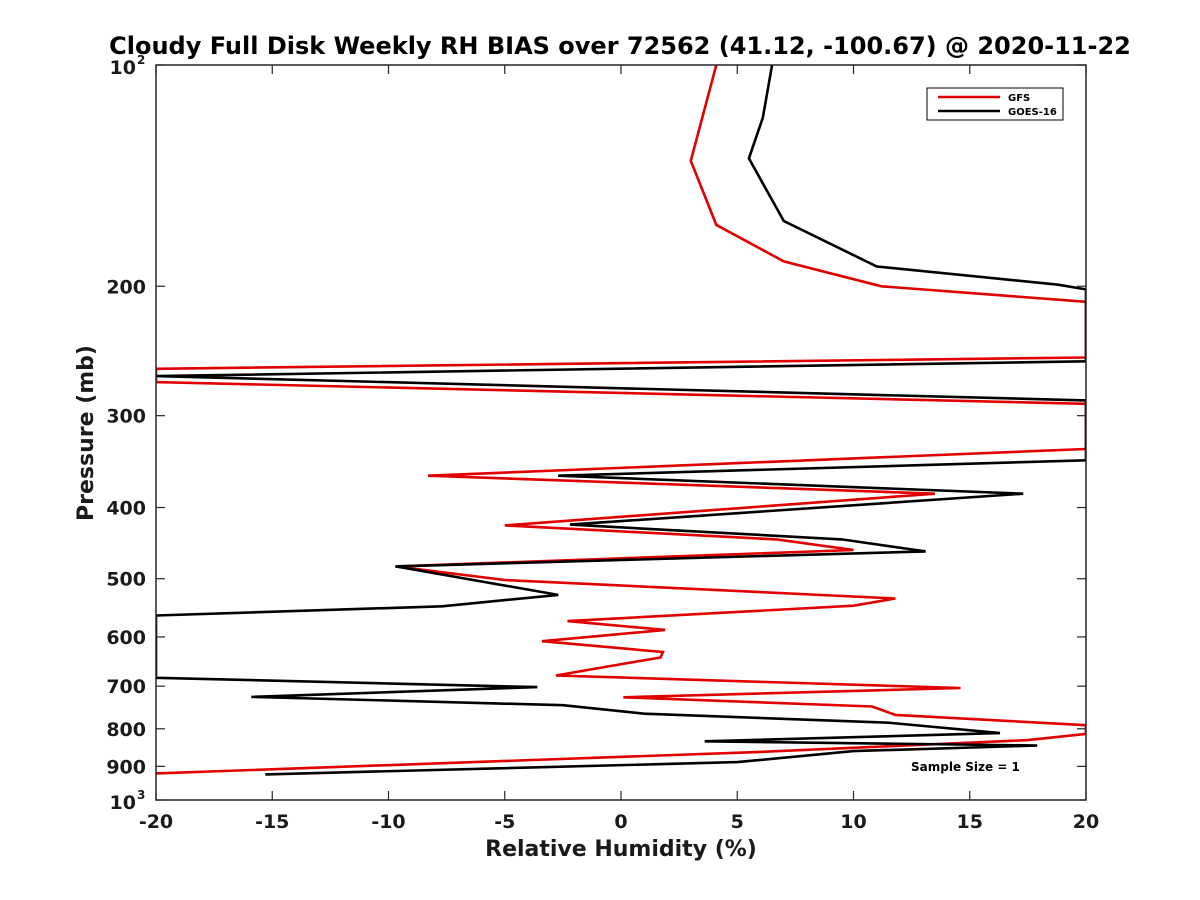 The height and width of the screenshot is (900, 1200). Describe the element at coordinates (965, 767) in the screenshot. I see `sample-size-annotation: Sample Size = 1` at that location.